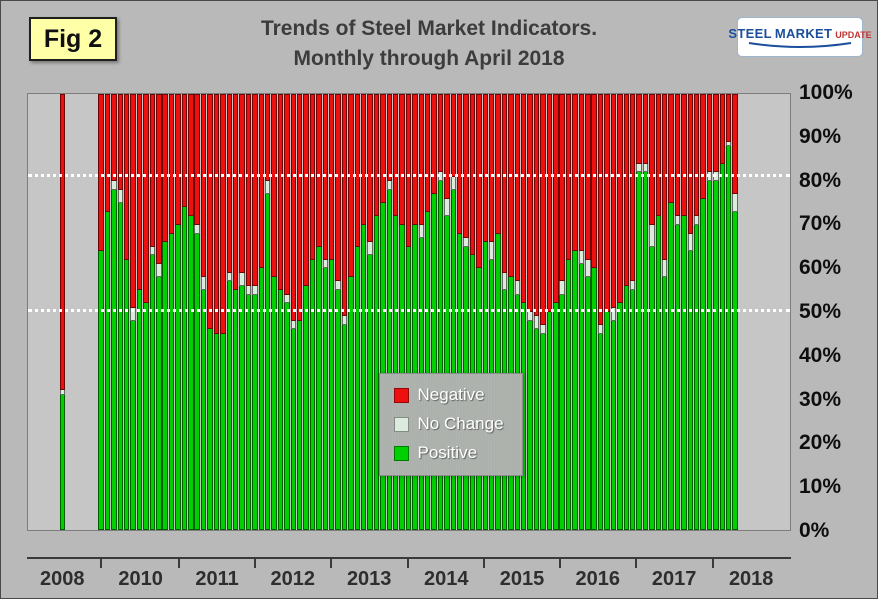 This screenshot has width=878, height=599. Describe the element at coordinates (401, 453) in the screenshot. I see `legend-swatch-positive` at that location.